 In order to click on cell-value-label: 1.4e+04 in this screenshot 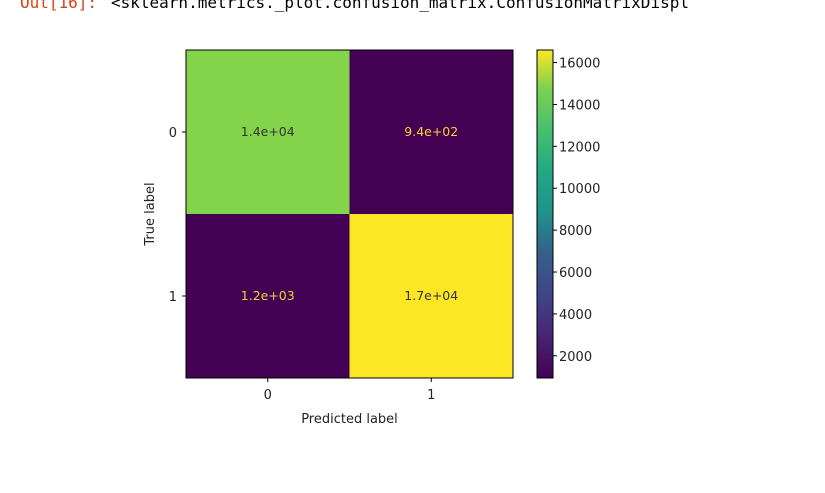, I will do `click(268, 131)`.